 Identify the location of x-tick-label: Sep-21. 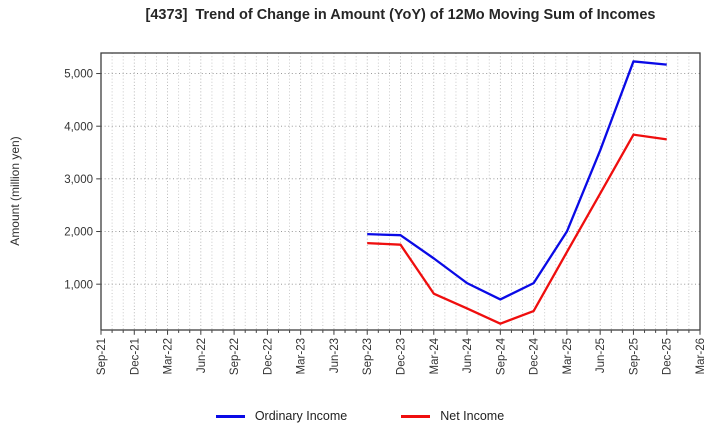
(102, 356).